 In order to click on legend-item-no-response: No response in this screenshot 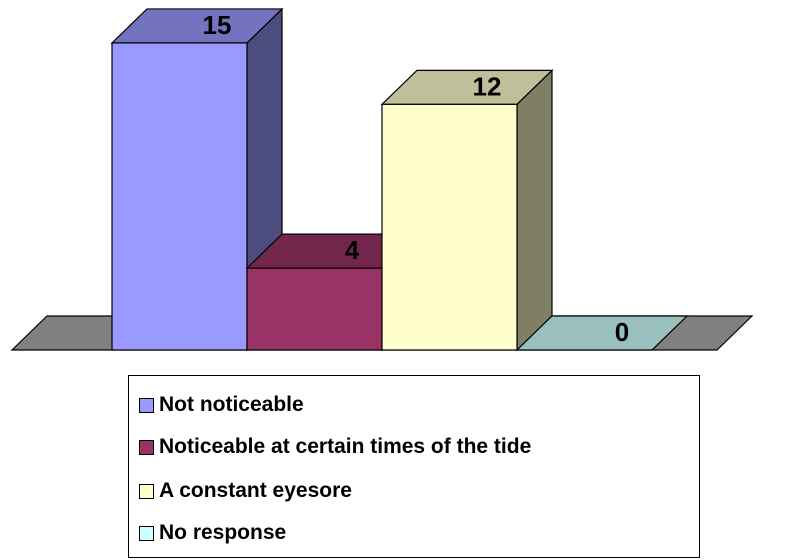, I will do `click(212, 533)`.